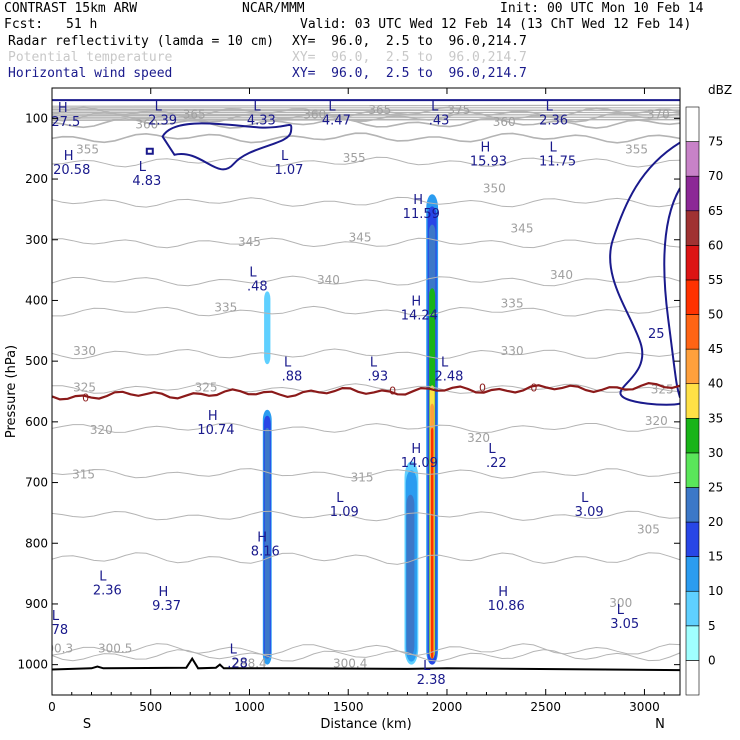 The height and width of the screenshot is (740, 740). I want to click on x-tick-label-3: 1500, so click(348, 707).